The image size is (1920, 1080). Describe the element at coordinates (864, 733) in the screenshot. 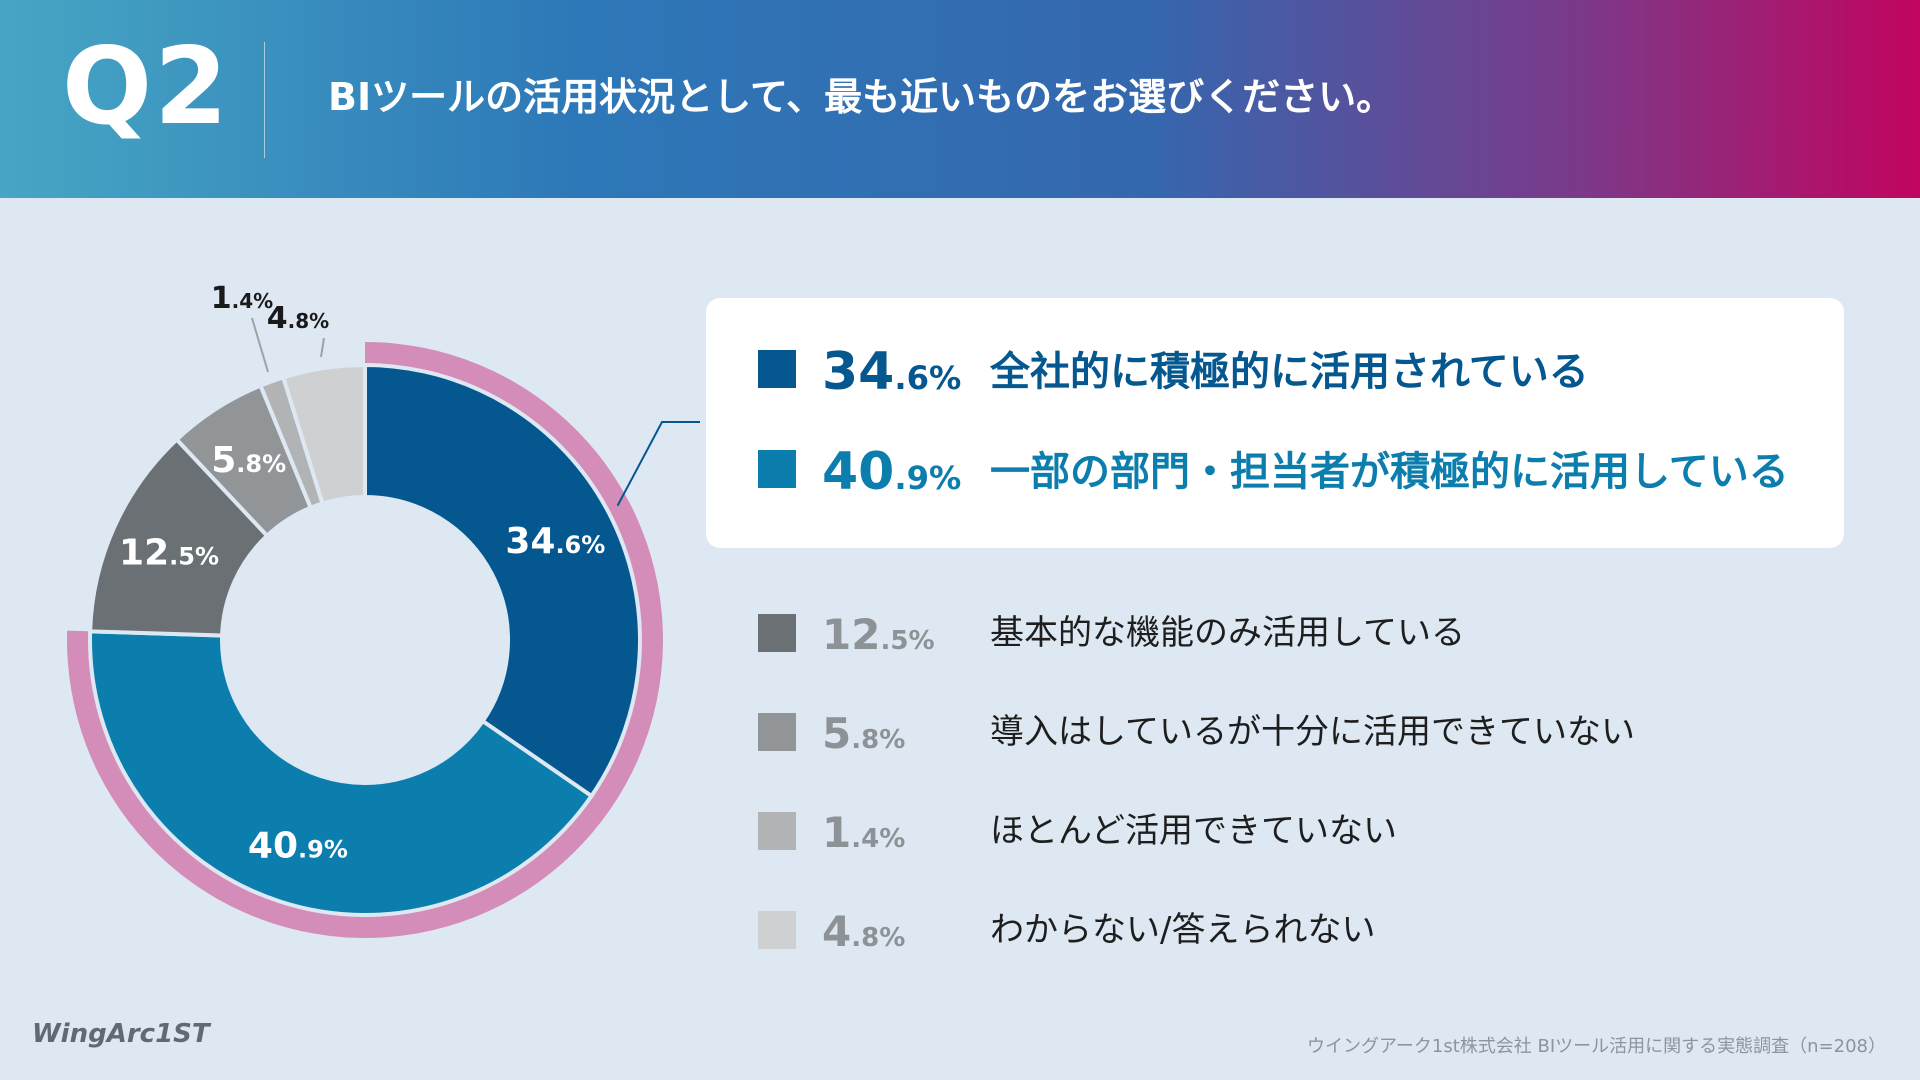

I see `legend-percent: 5.8%` at that location.